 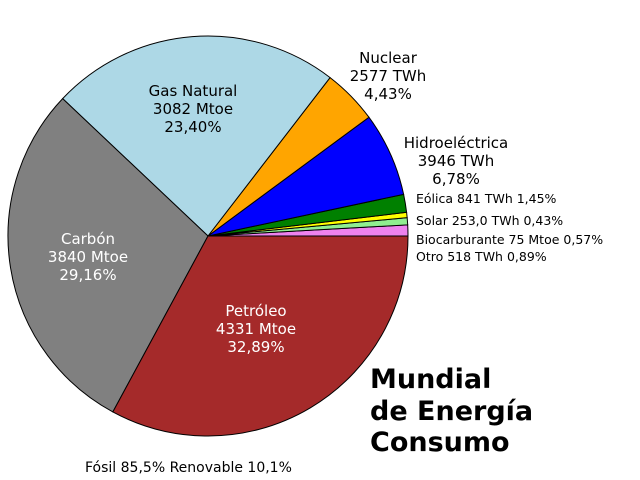 What do you see at coordinates (193, 91) in the screenshot?
I see `slice-label-gas natural: Gas Natural` at bounding box center [193, 91].